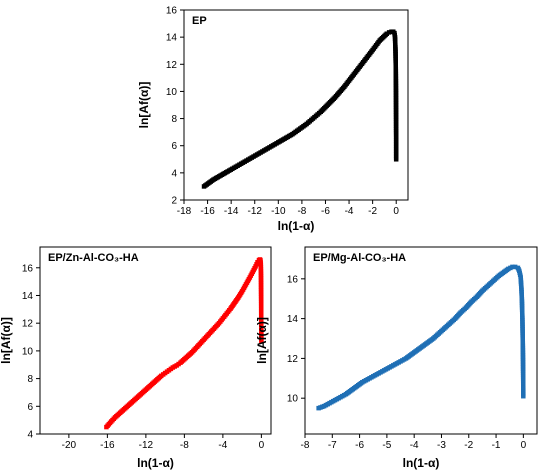 This screenshot has width=550, height=474. What do you see at coordinates (441, 445) in the screenshot?
I see `x-tick-label: -3` at bounding box center [441, 445].